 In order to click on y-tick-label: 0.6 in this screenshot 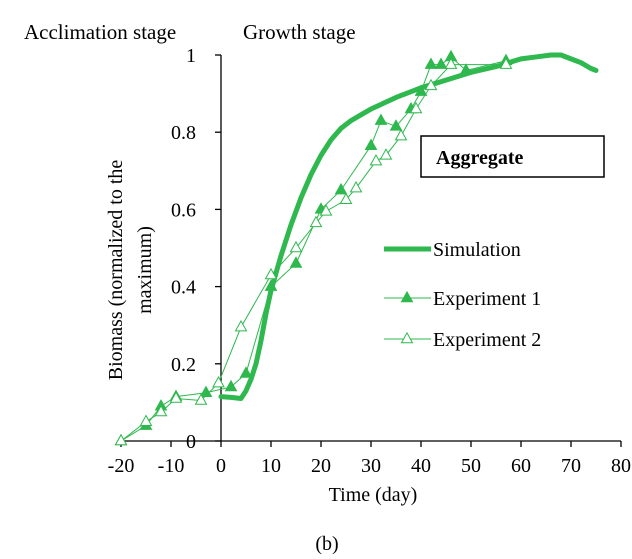, I will do `click(183, 210)`.